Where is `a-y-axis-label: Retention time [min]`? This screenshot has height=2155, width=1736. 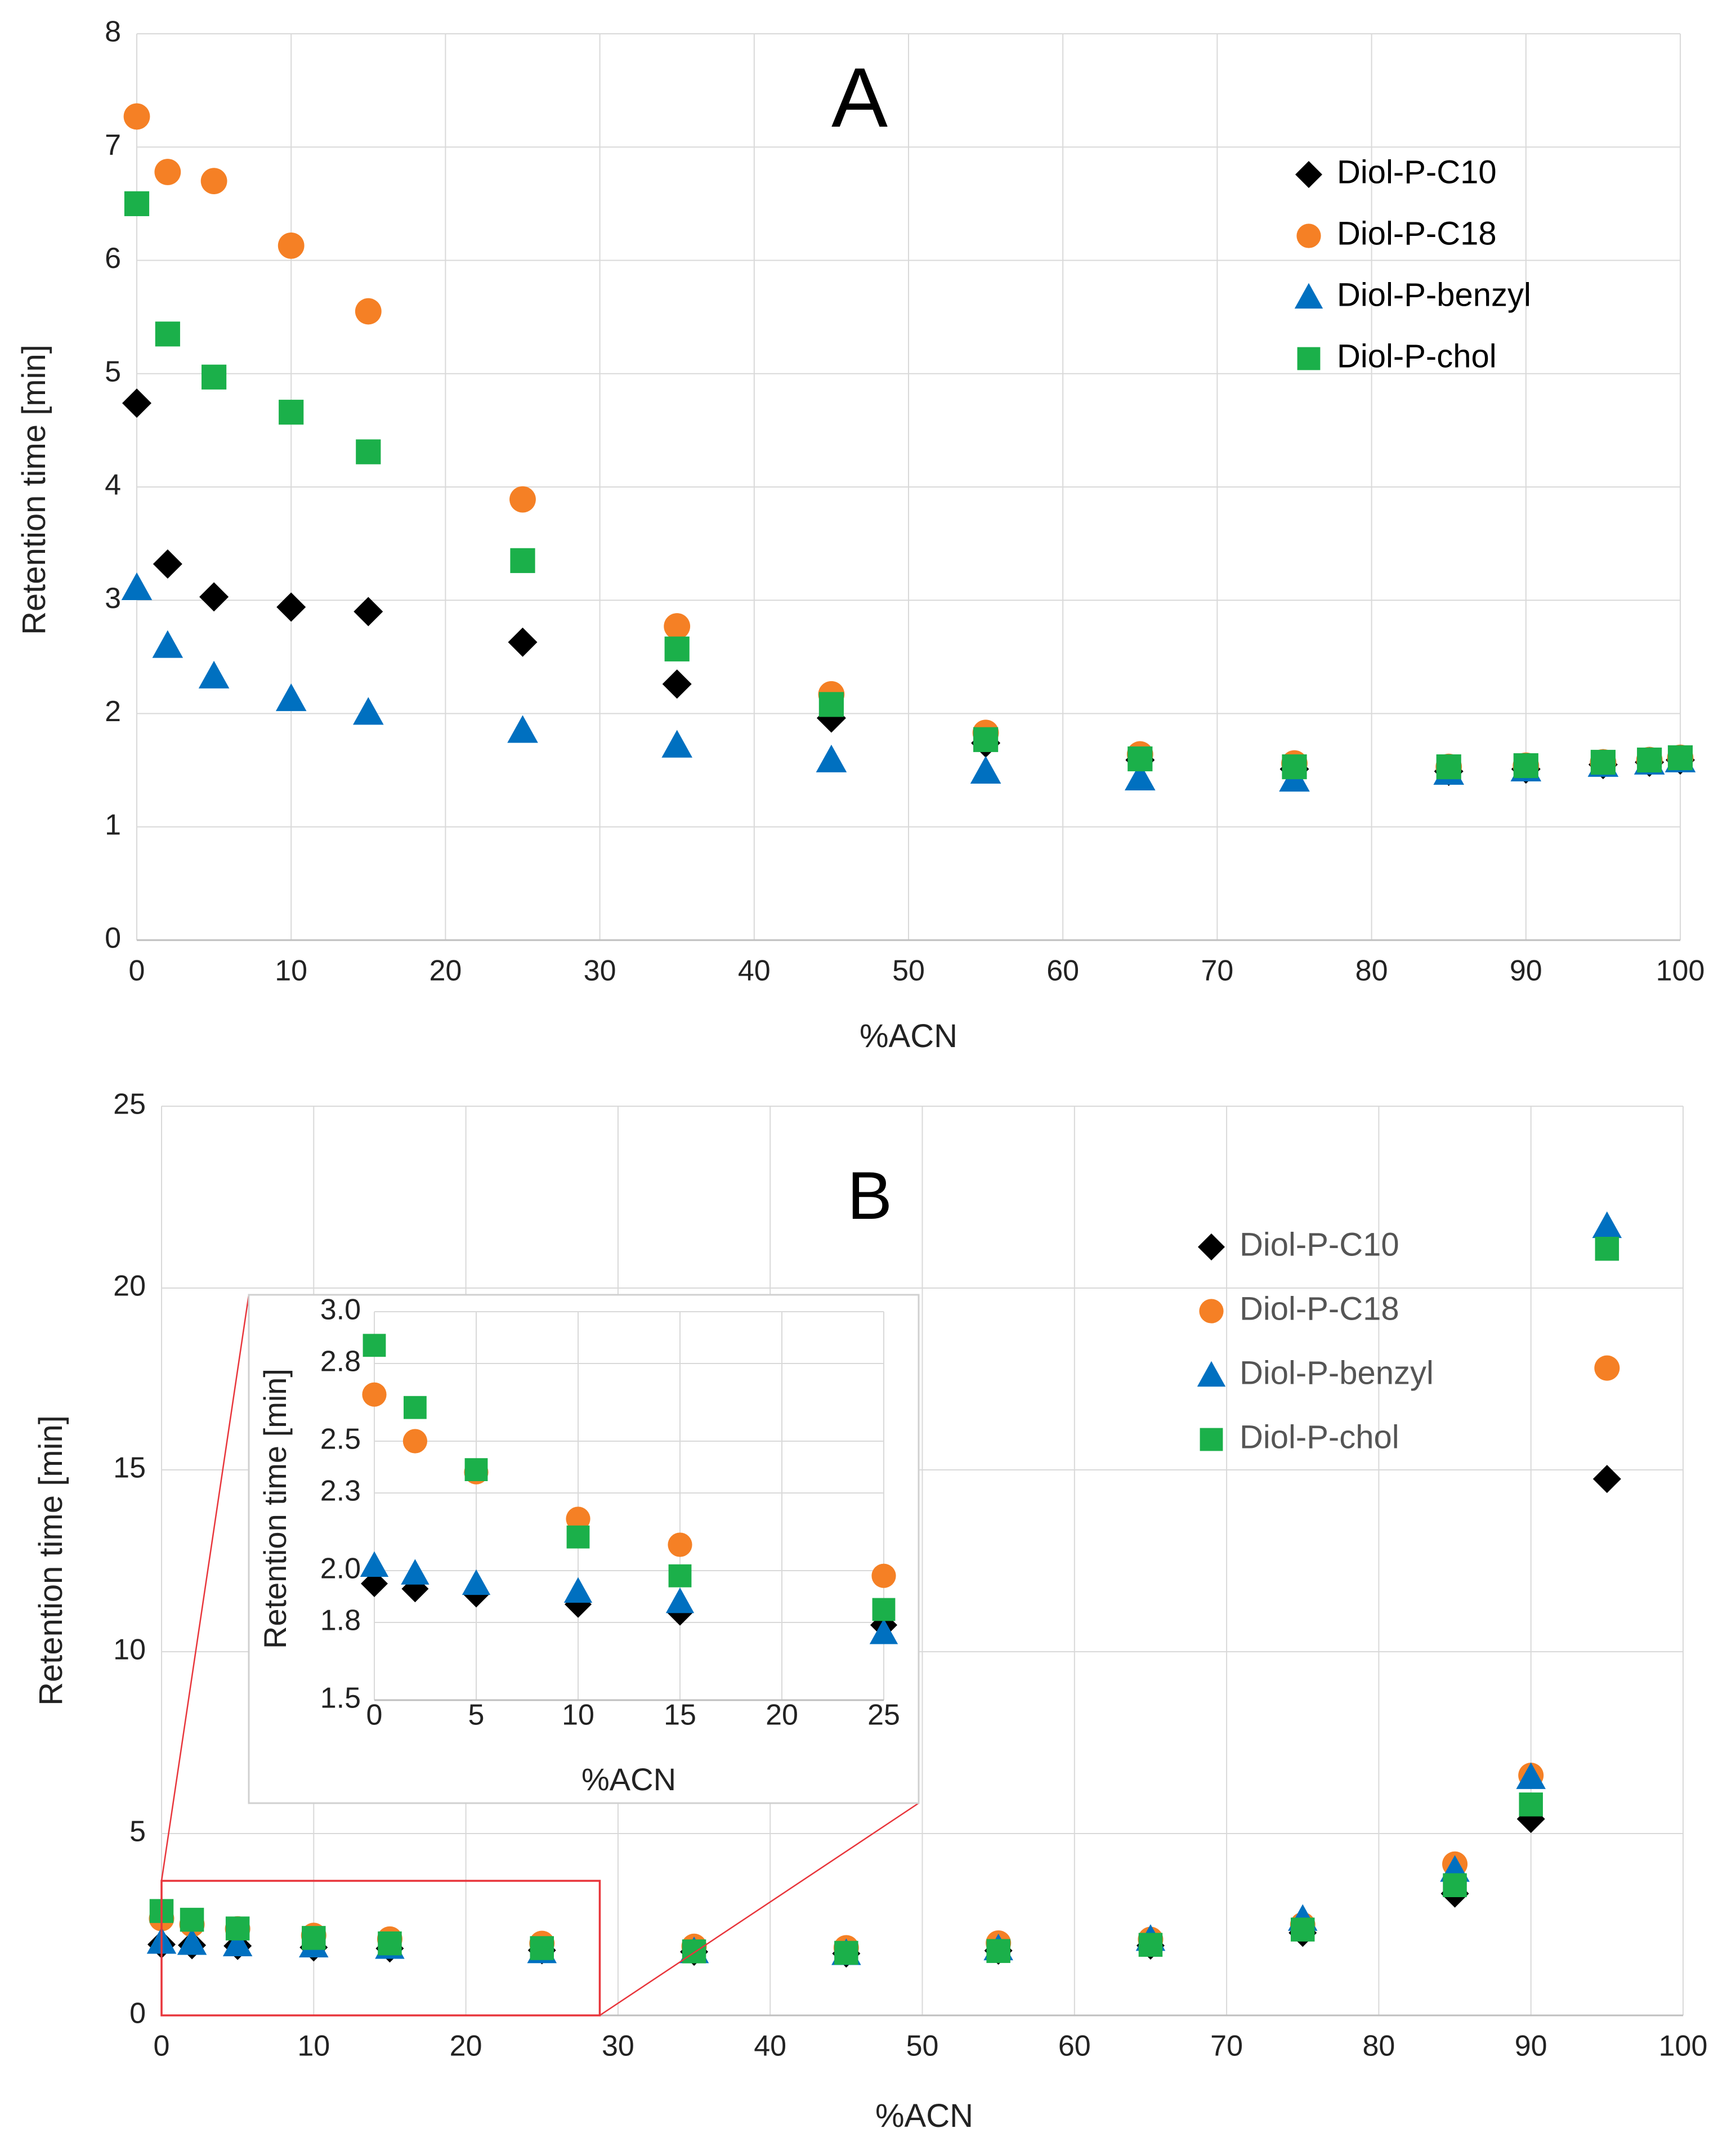
a-y-axis-label: Retention time [min] is located at coordinates (34, 490).